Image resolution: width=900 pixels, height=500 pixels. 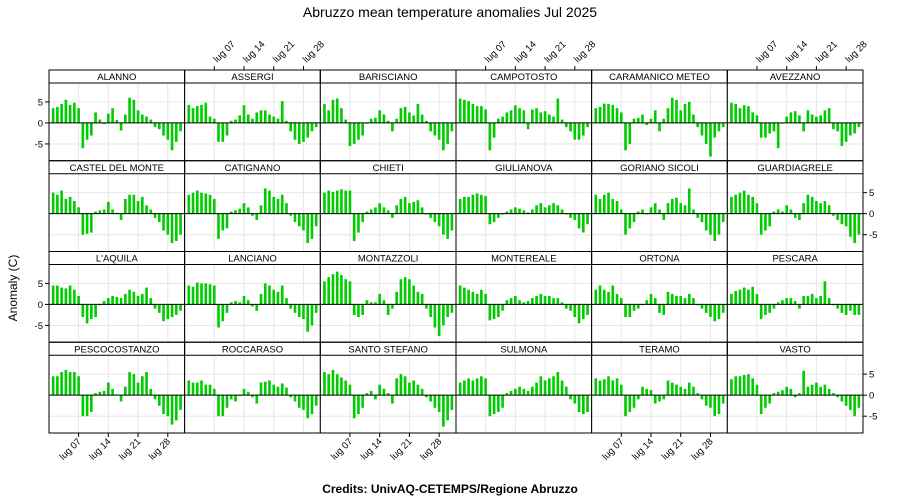 What do you see at coordinates (519, 391) in the screenshot?
I see `bar-sulmona` at bounding box center [519, 391].